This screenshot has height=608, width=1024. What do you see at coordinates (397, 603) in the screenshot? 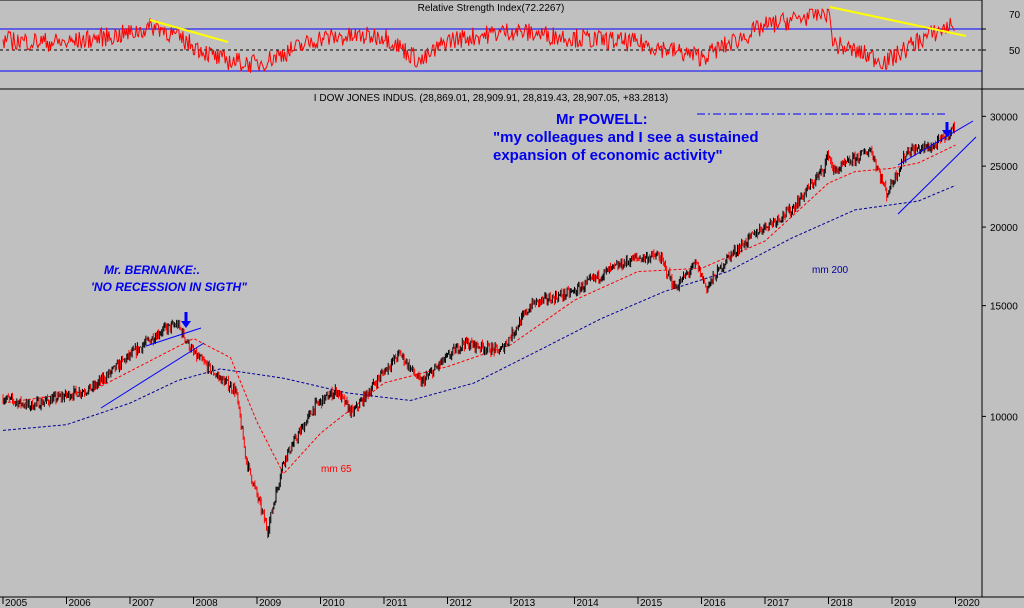
I see `x-axis-label-2011: 2011` at bounding box center [397, 603].